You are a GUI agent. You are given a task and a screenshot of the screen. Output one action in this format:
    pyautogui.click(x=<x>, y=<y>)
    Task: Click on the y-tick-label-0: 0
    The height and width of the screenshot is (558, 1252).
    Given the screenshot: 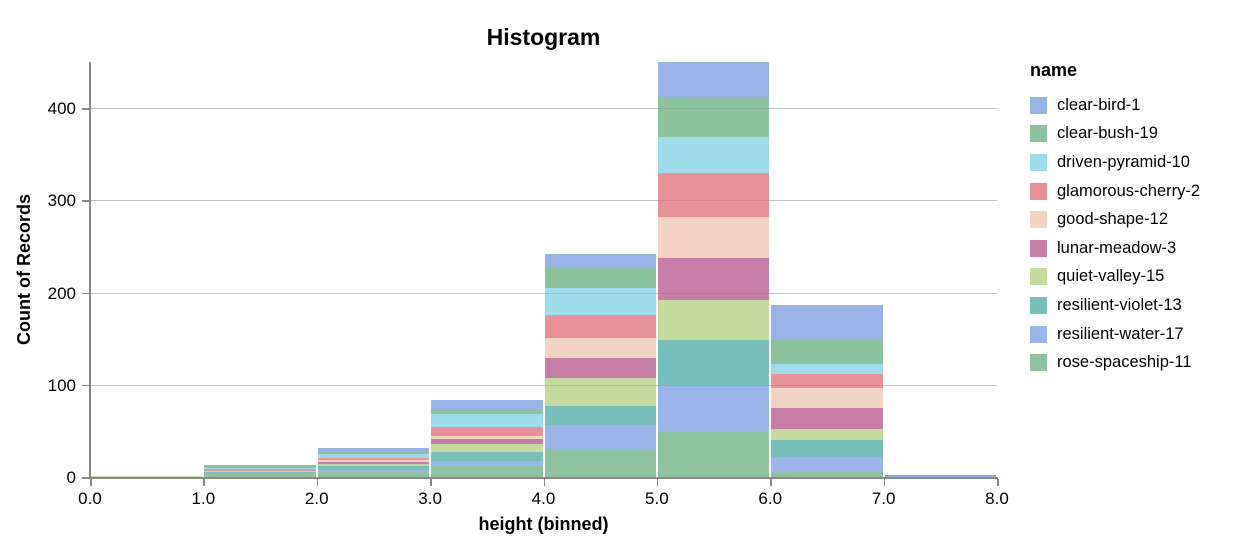 What is the action you would take?
    pyautogui.click(x=71, y=477)
    